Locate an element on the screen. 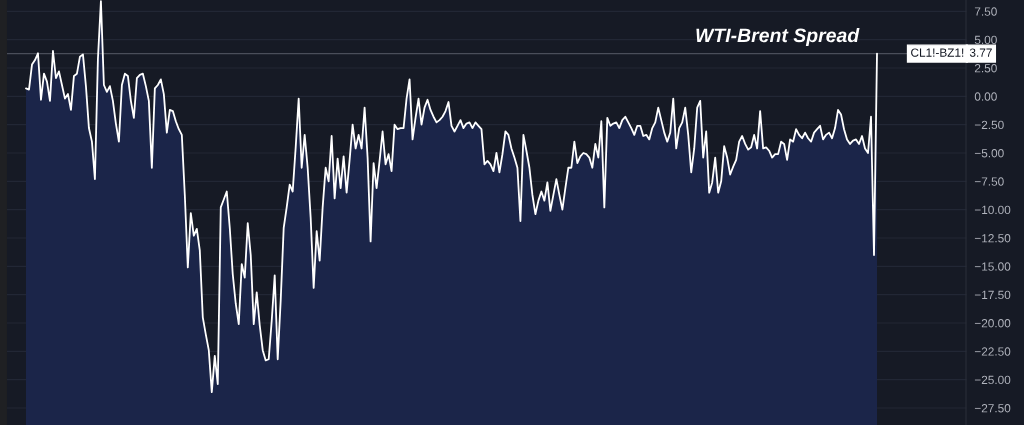  y-tick-label: −25.00 is located at coordinates (992, 380).